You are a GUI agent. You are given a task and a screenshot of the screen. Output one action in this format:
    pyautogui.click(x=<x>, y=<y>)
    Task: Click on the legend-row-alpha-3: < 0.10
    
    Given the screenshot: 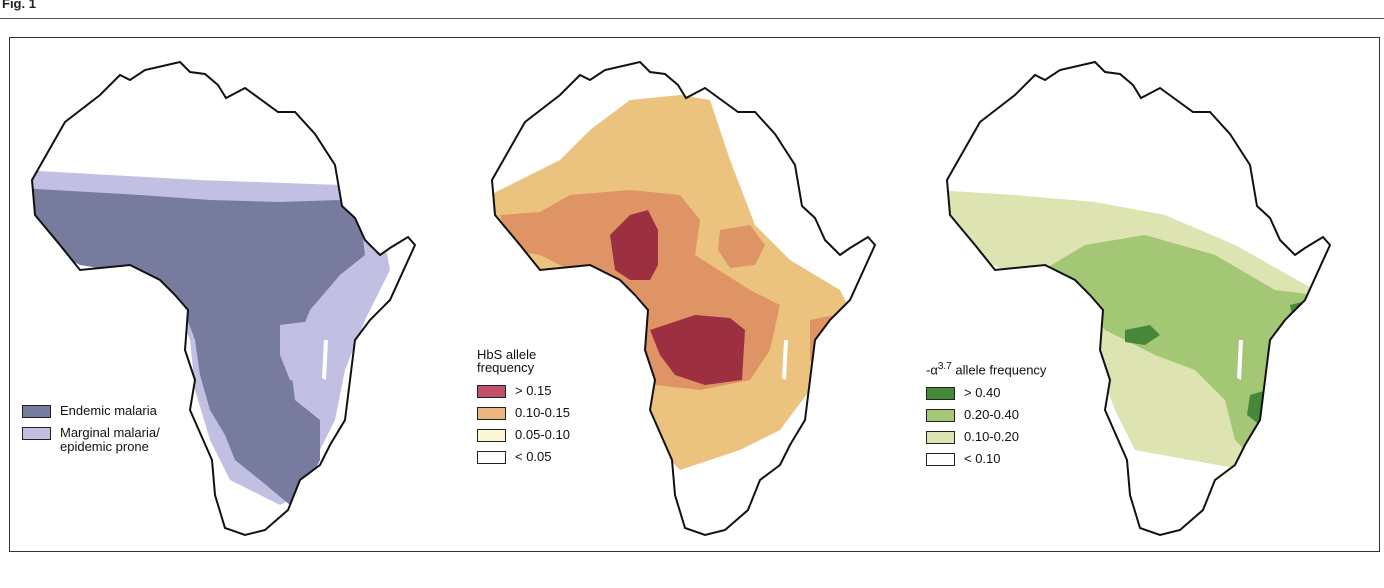 What is the action you would take?
    pyautogui.click(x=986, y=459)
    